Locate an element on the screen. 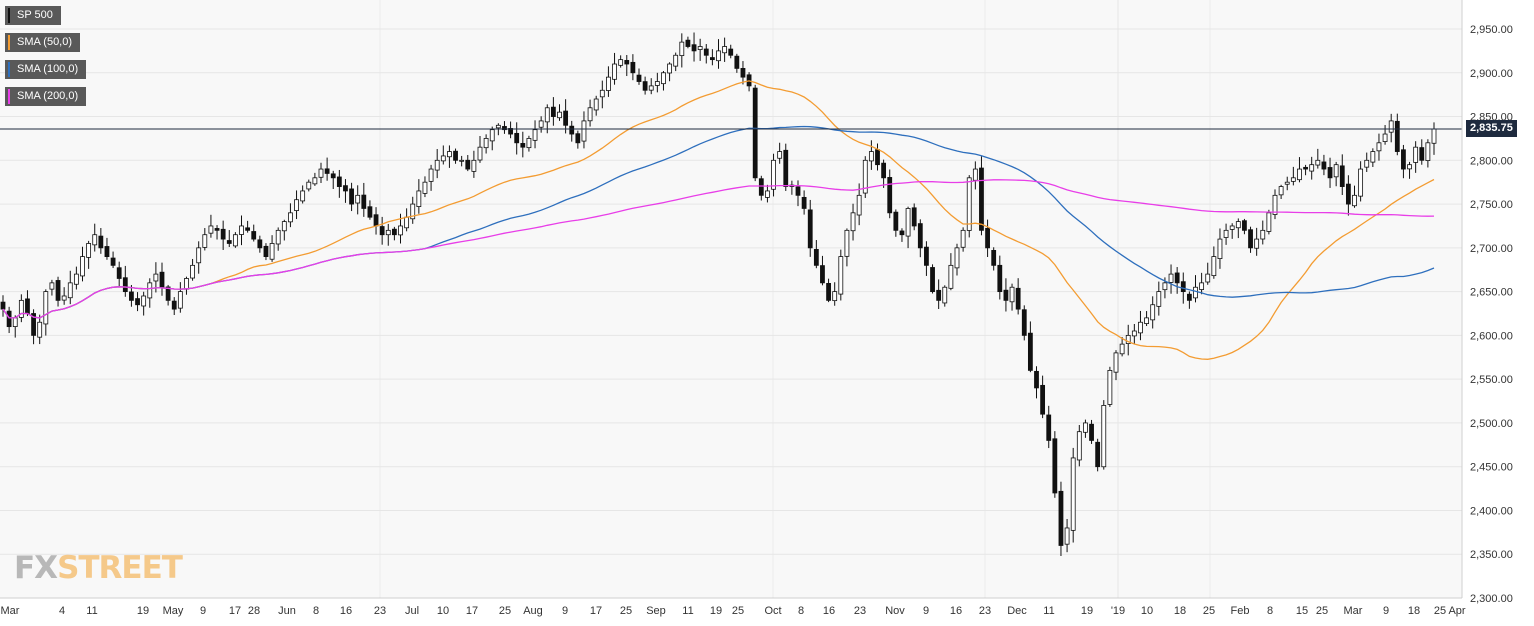 This screenshot has height=626, width=1534. y-tick-label: 2,450.00 is located at coordinates (1491, 468).